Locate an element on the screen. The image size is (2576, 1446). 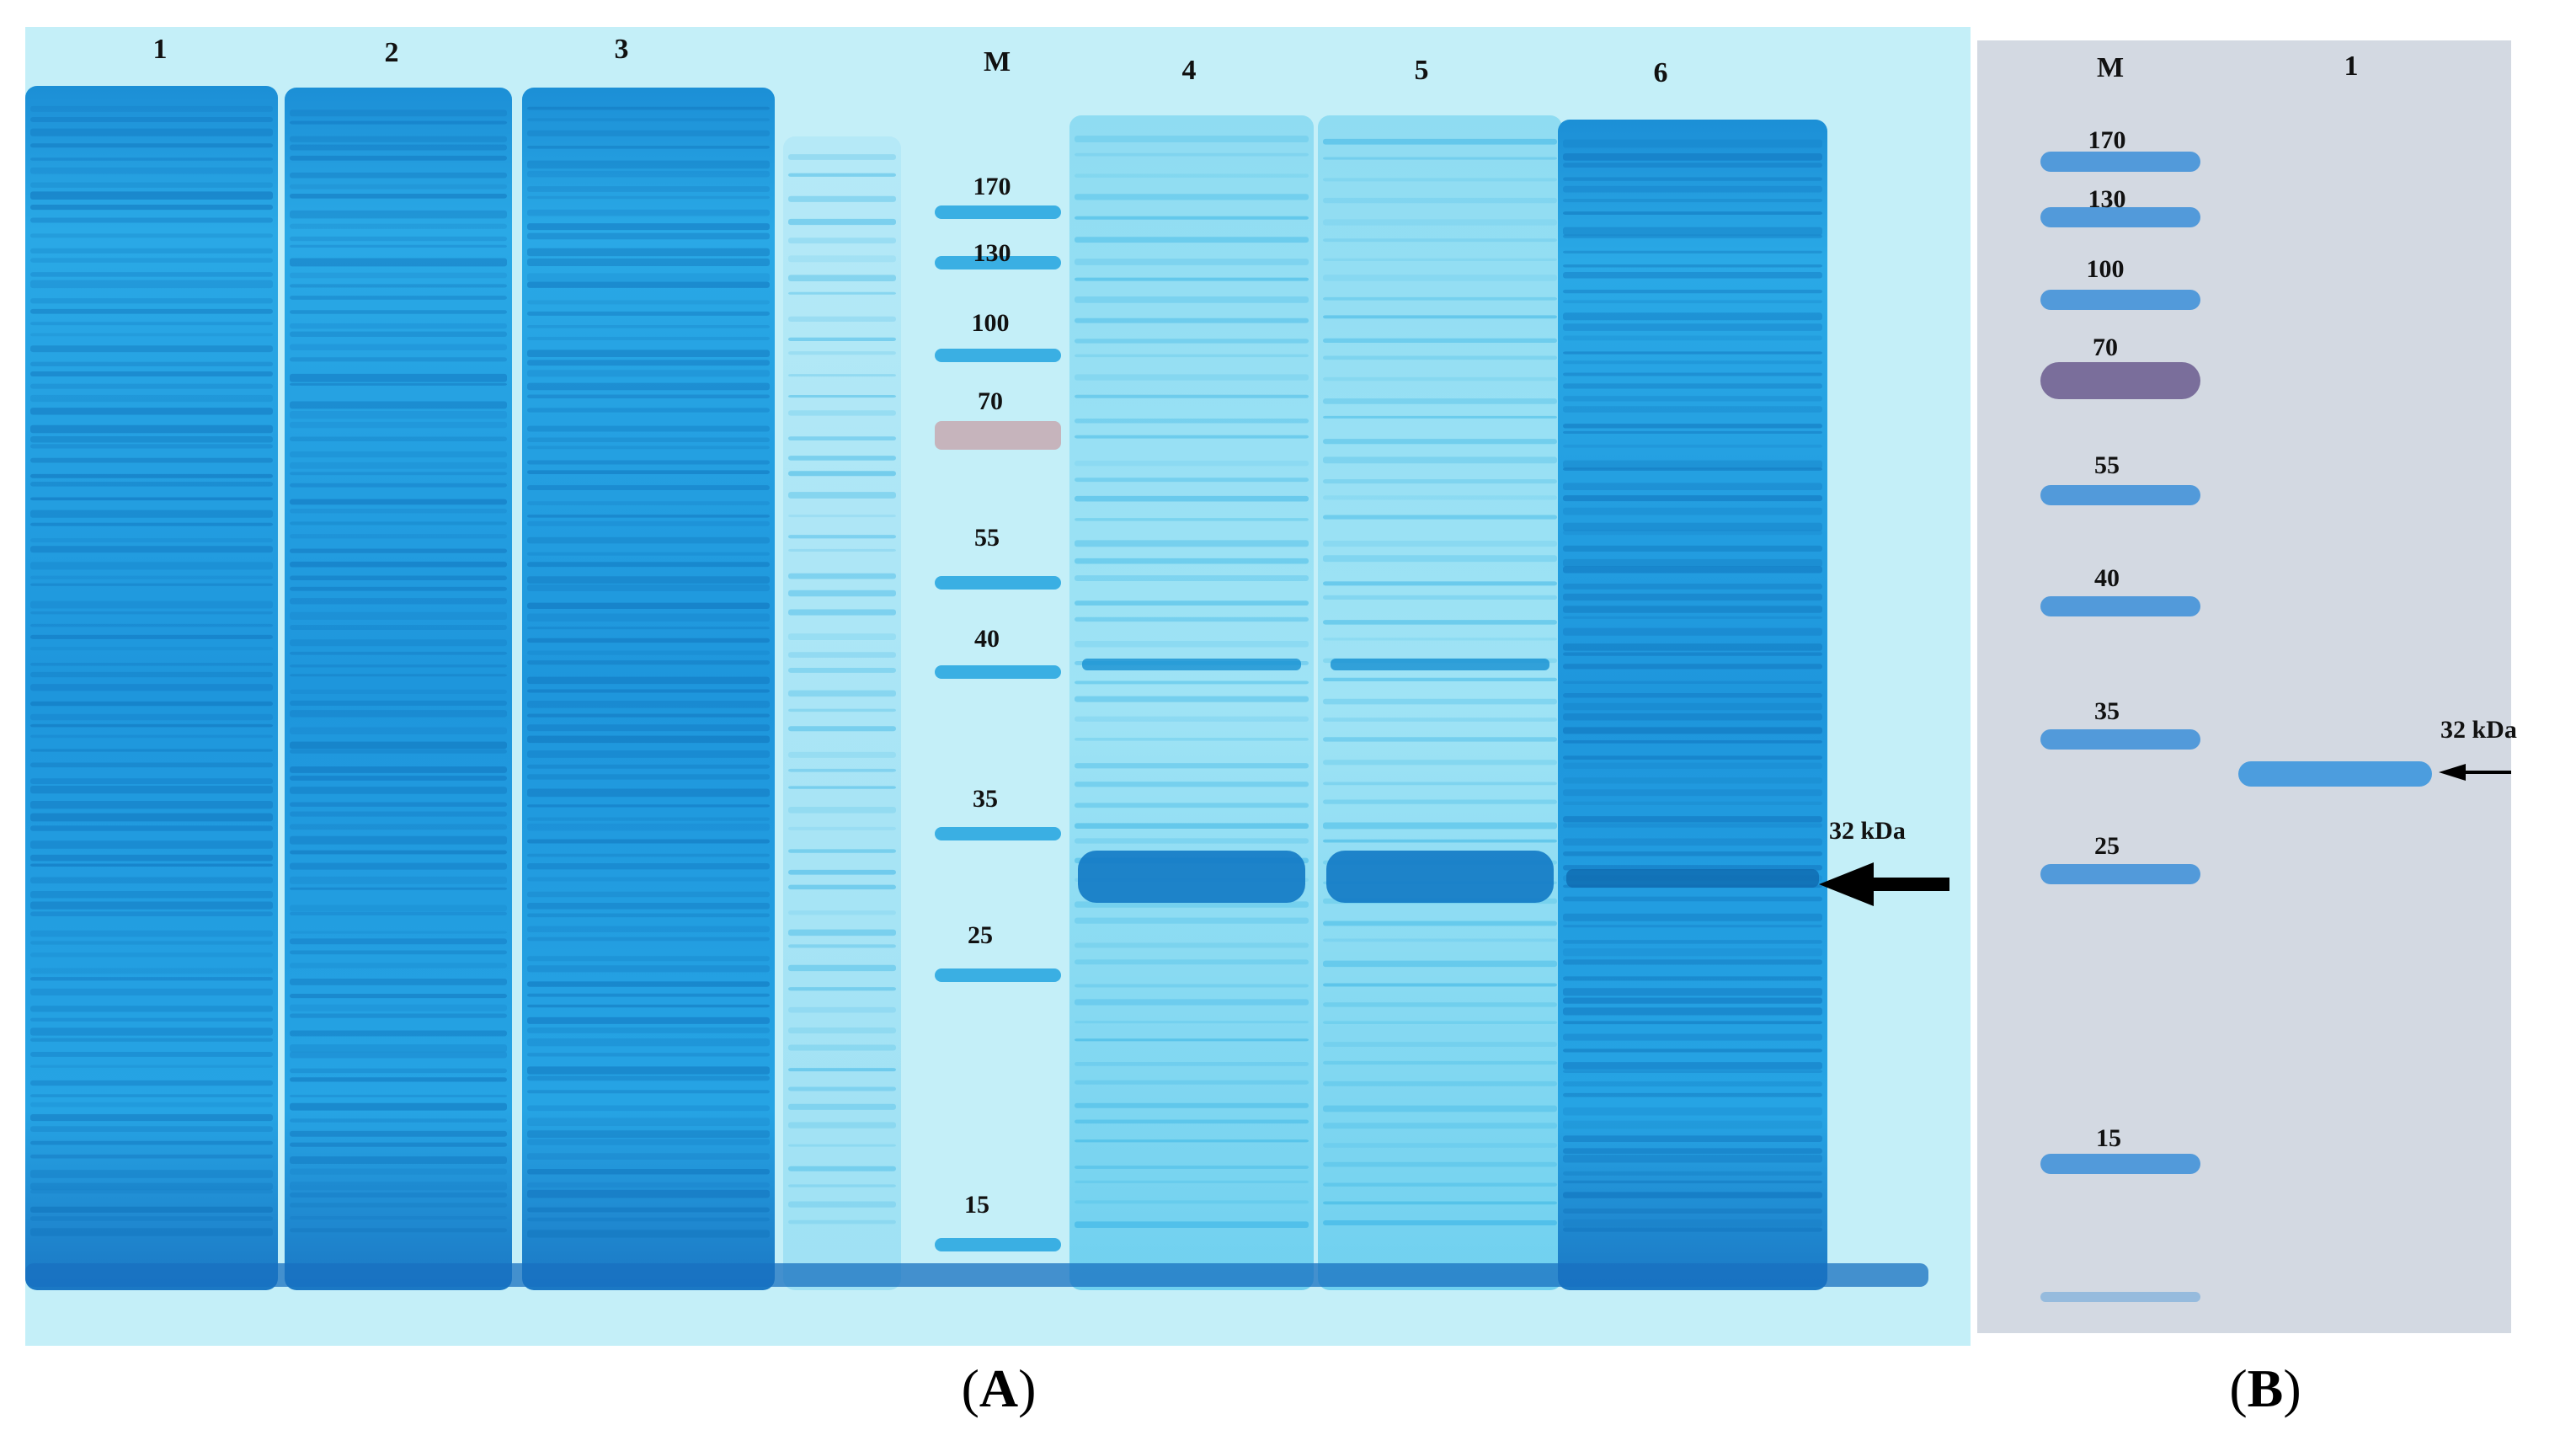
marker-label-170: 170 is located at coordinates (992, 186).